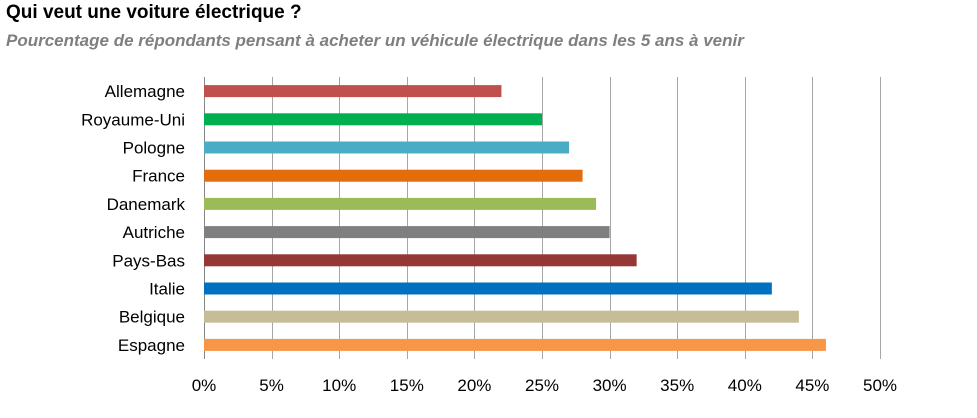  Describe the element at coordinates (745, 385) in the screenshot. I see `x-tick-label: 40%` at that location.